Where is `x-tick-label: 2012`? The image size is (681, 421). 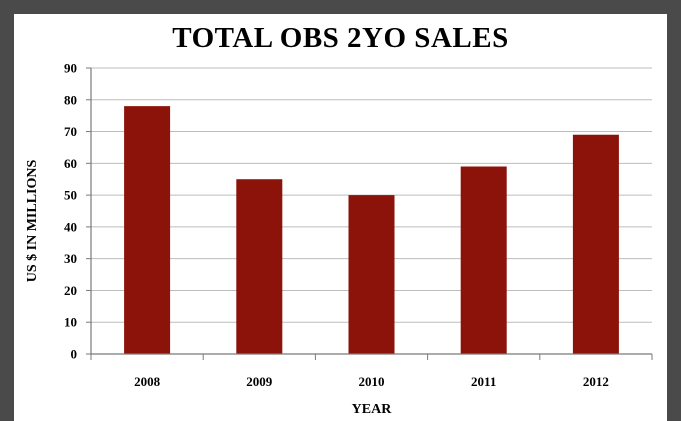 x-tick-label: 2012 is located at coordinates (596, 381).